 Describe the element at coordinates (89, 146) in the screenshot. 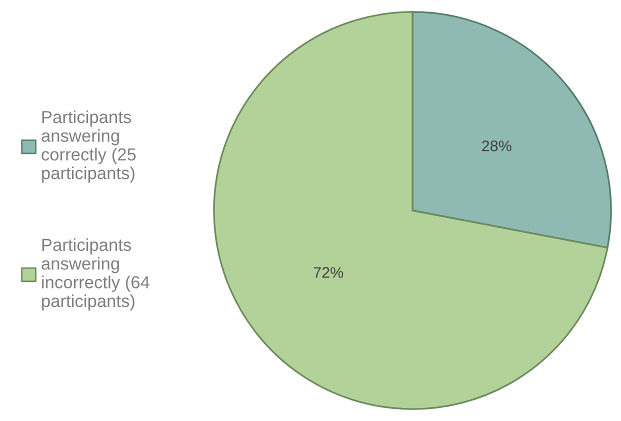

I see `legend-label: Participants answering correctly (25 participants)` at that location.